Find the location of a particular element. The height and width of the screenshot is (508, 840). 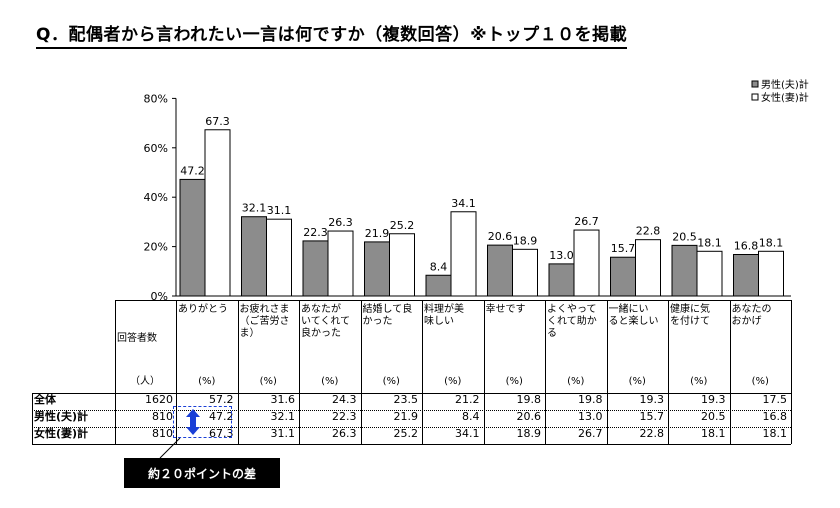

double-arrow-icon is located at coordinates (193, 422).